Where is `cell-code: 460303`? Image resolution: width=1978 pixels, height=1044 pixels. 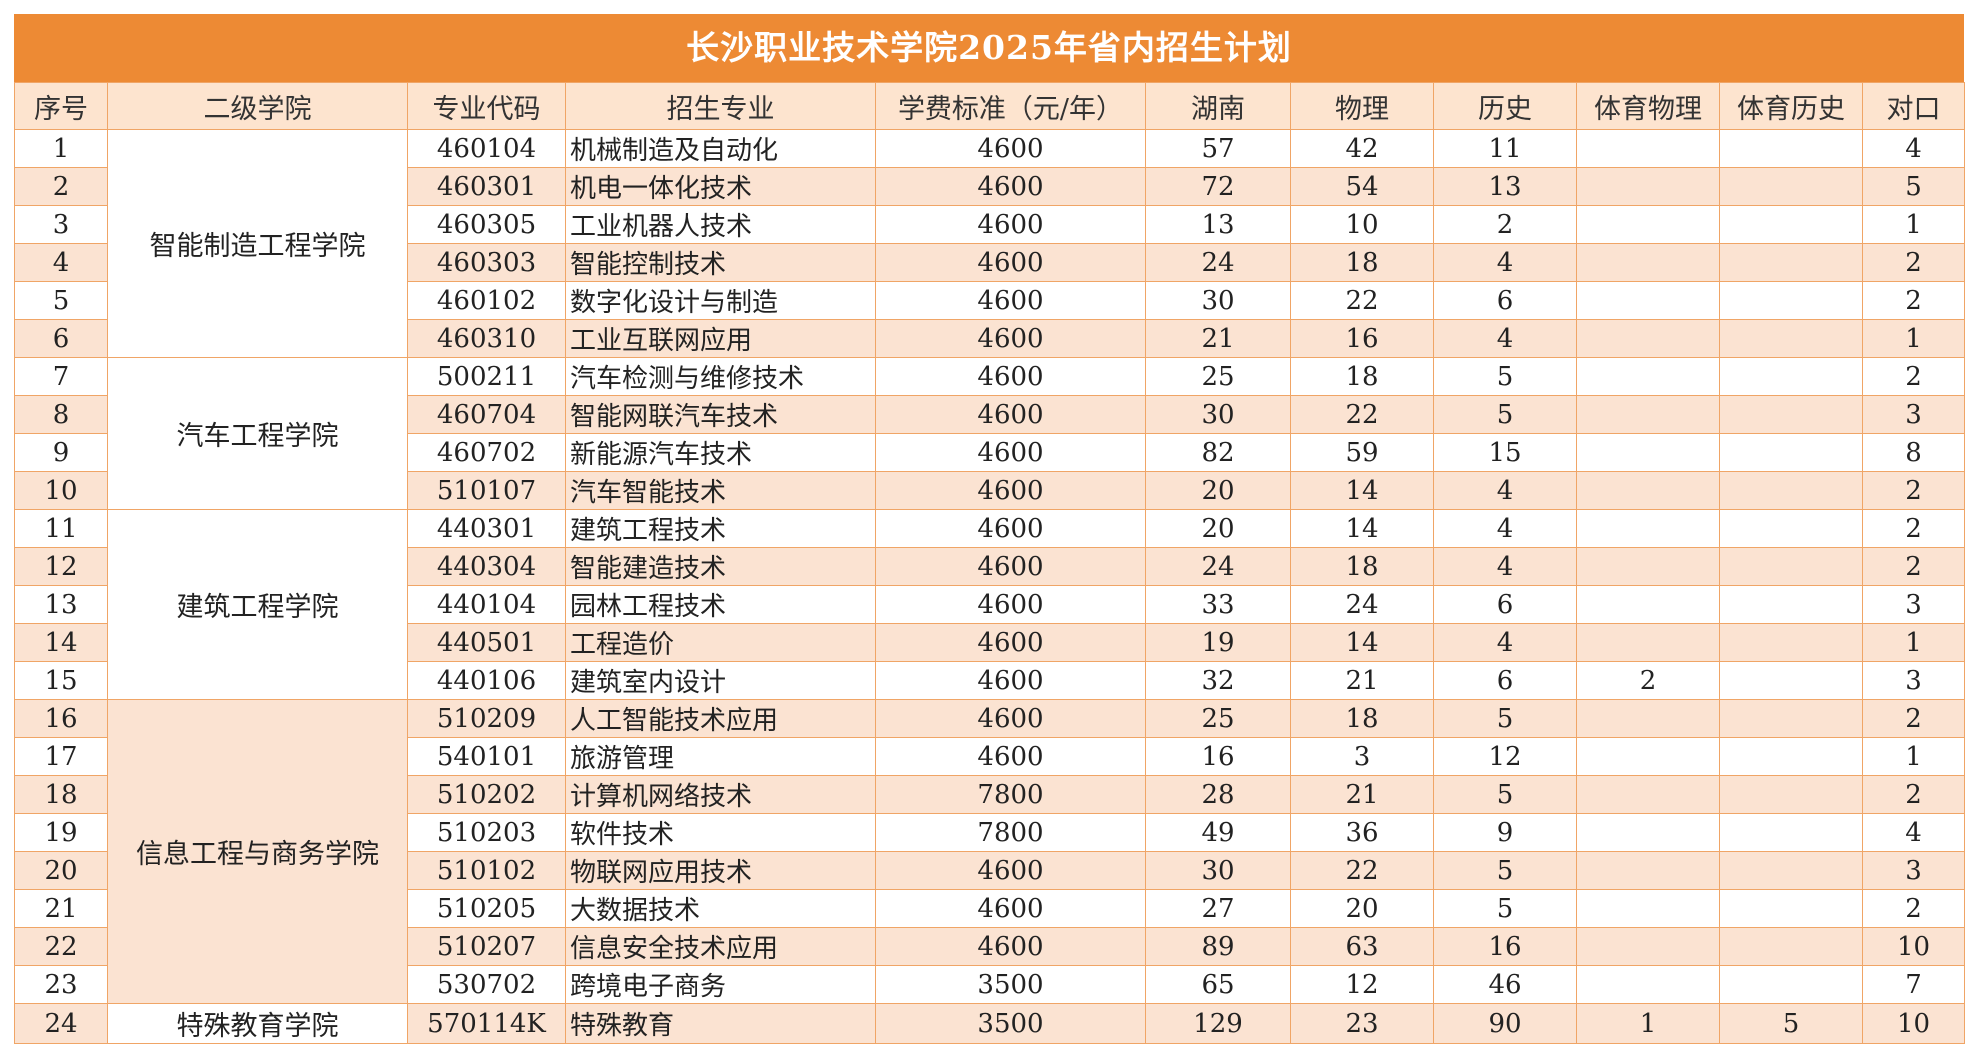 cell-code: 460303 is located at coordinates (486, 262).